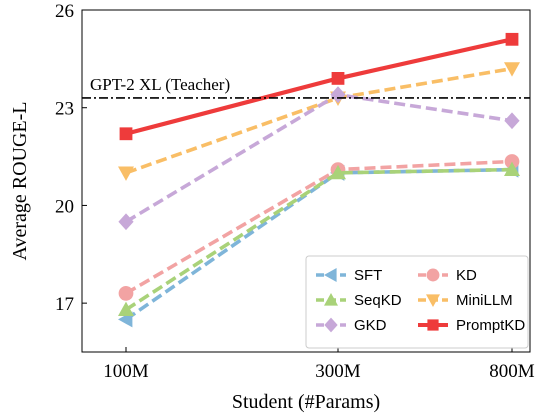  I want to click on teacher-reference-label: GPT-2 XL (Teacher), so click(160, 84).